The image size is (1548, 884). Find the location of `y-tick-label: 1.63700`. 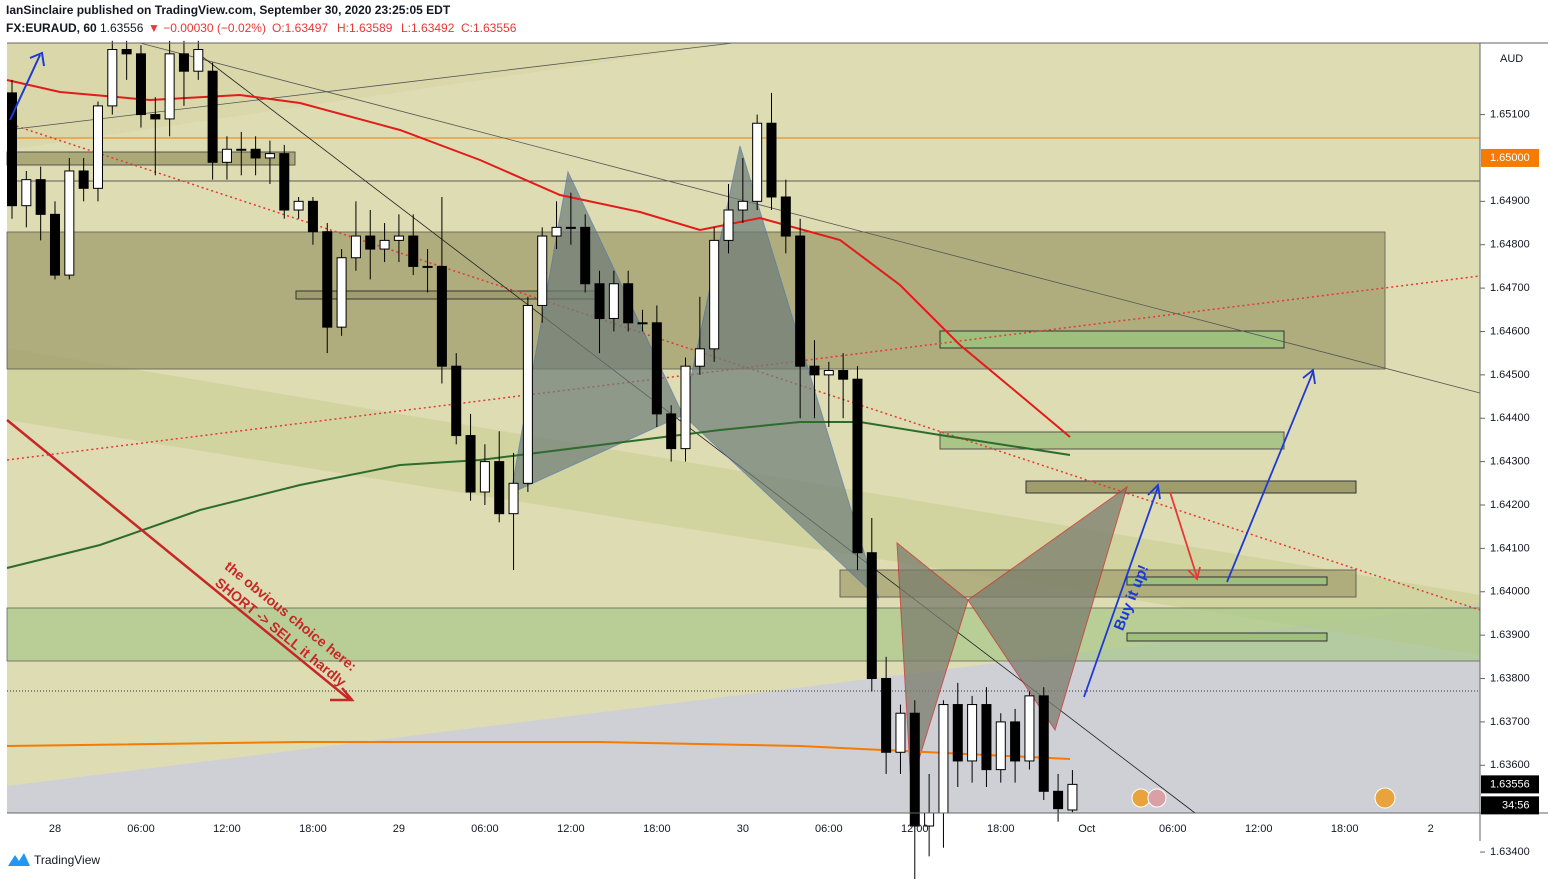

y-tick-label: 1.63700 is located at coordinates (1510, 722).